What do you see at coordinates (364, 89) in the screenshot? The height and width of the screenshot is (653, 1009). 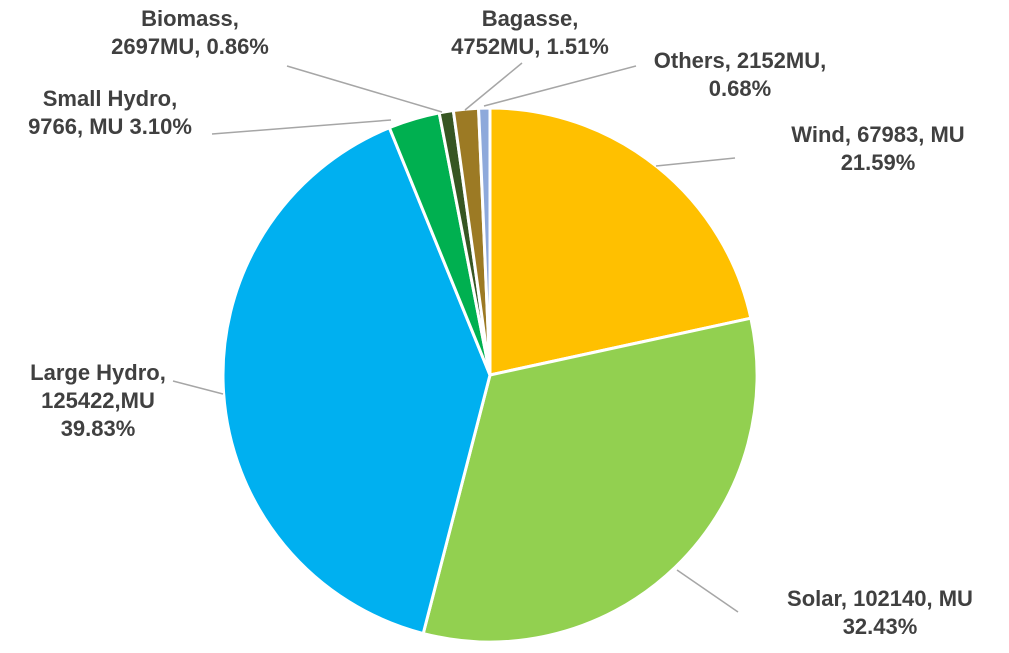 I see `leader-line-biomass` at bounding box center [364, 89].